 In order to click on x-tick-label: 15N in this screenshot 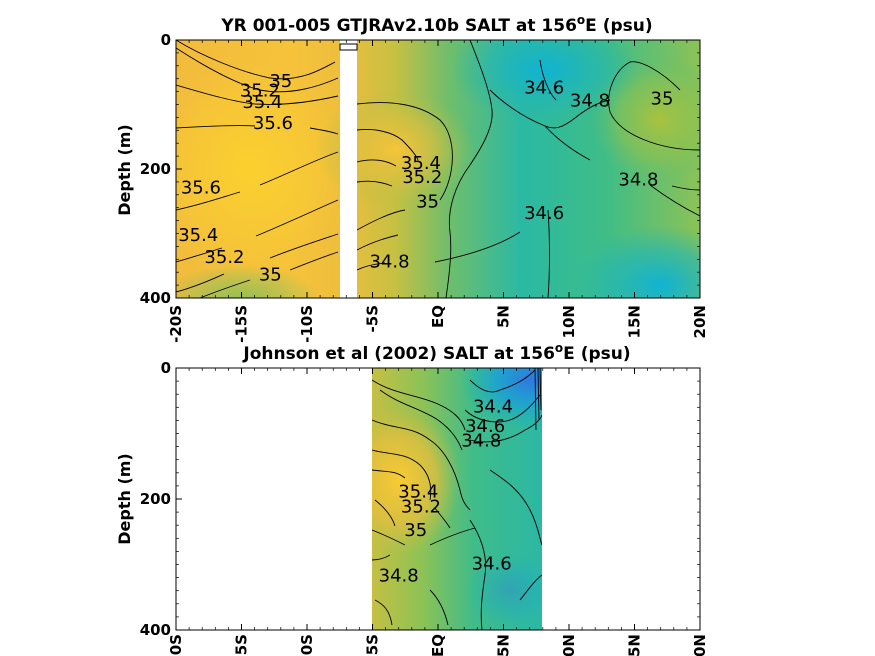, I will do `click(635, 321)`.